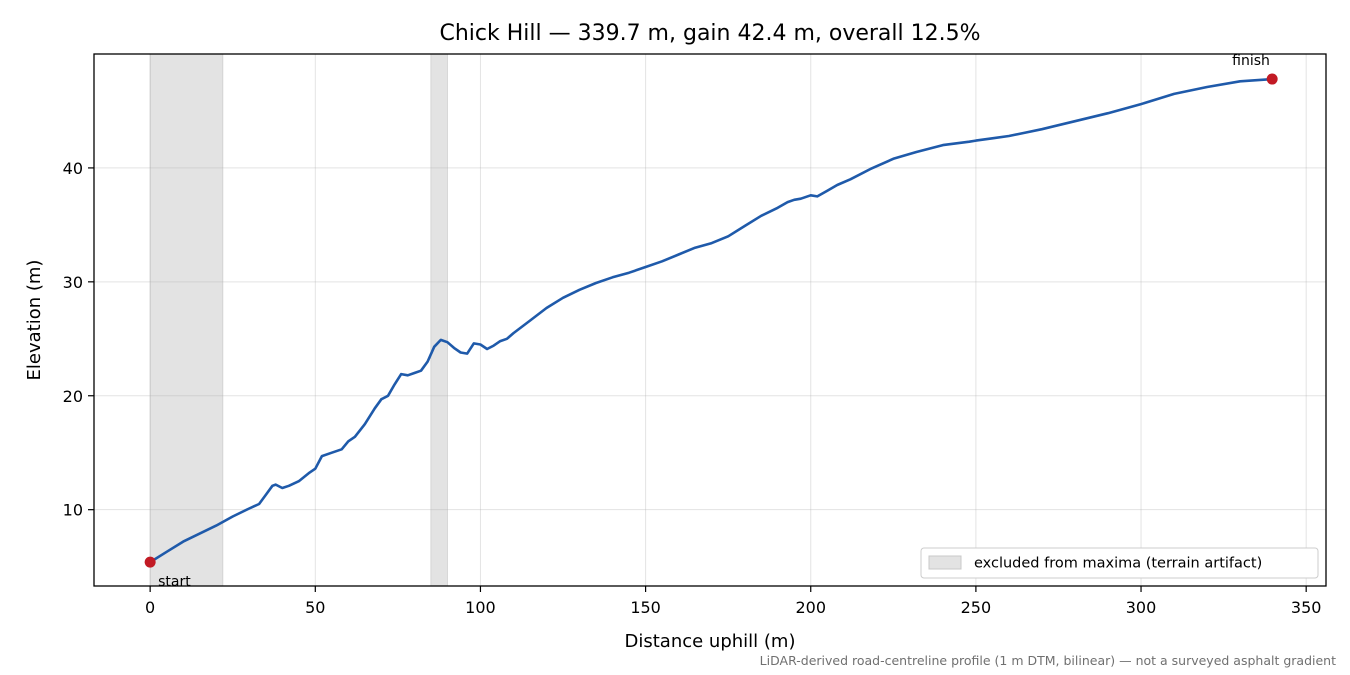  I want to click on legend-box, so click(1119, 563).